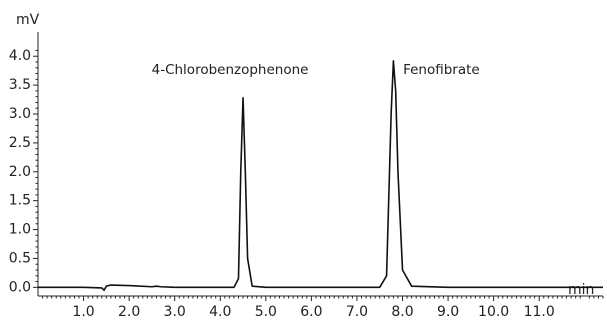  I want to click on x-axis-ticks: 1.0 2.0 3.0 4.0 5.0 6.0 7.0 8.0 9.0 10.0 11.0, so click(323, 308).